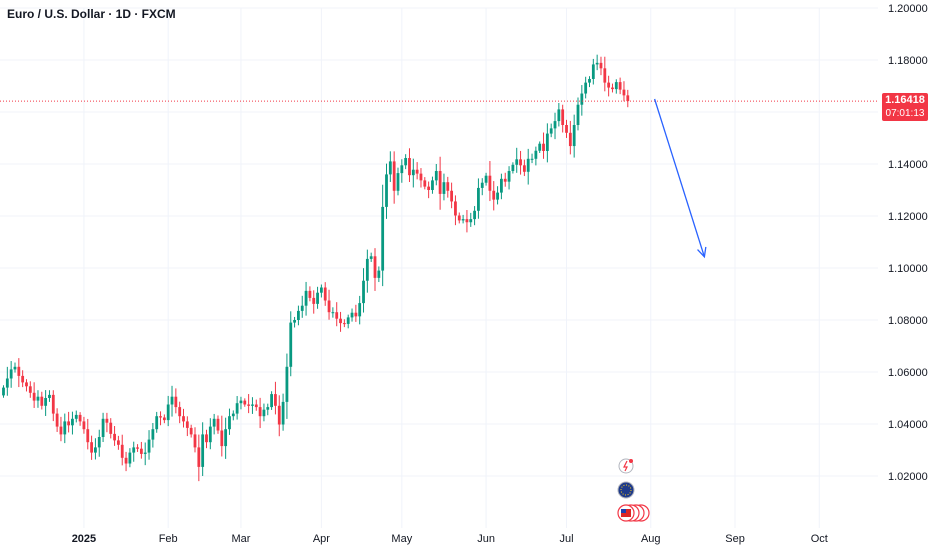 Image resolution: width=932 pixels, height=550 pixels. I want to click on last-price-value: 1.16418, so click(905, 100).